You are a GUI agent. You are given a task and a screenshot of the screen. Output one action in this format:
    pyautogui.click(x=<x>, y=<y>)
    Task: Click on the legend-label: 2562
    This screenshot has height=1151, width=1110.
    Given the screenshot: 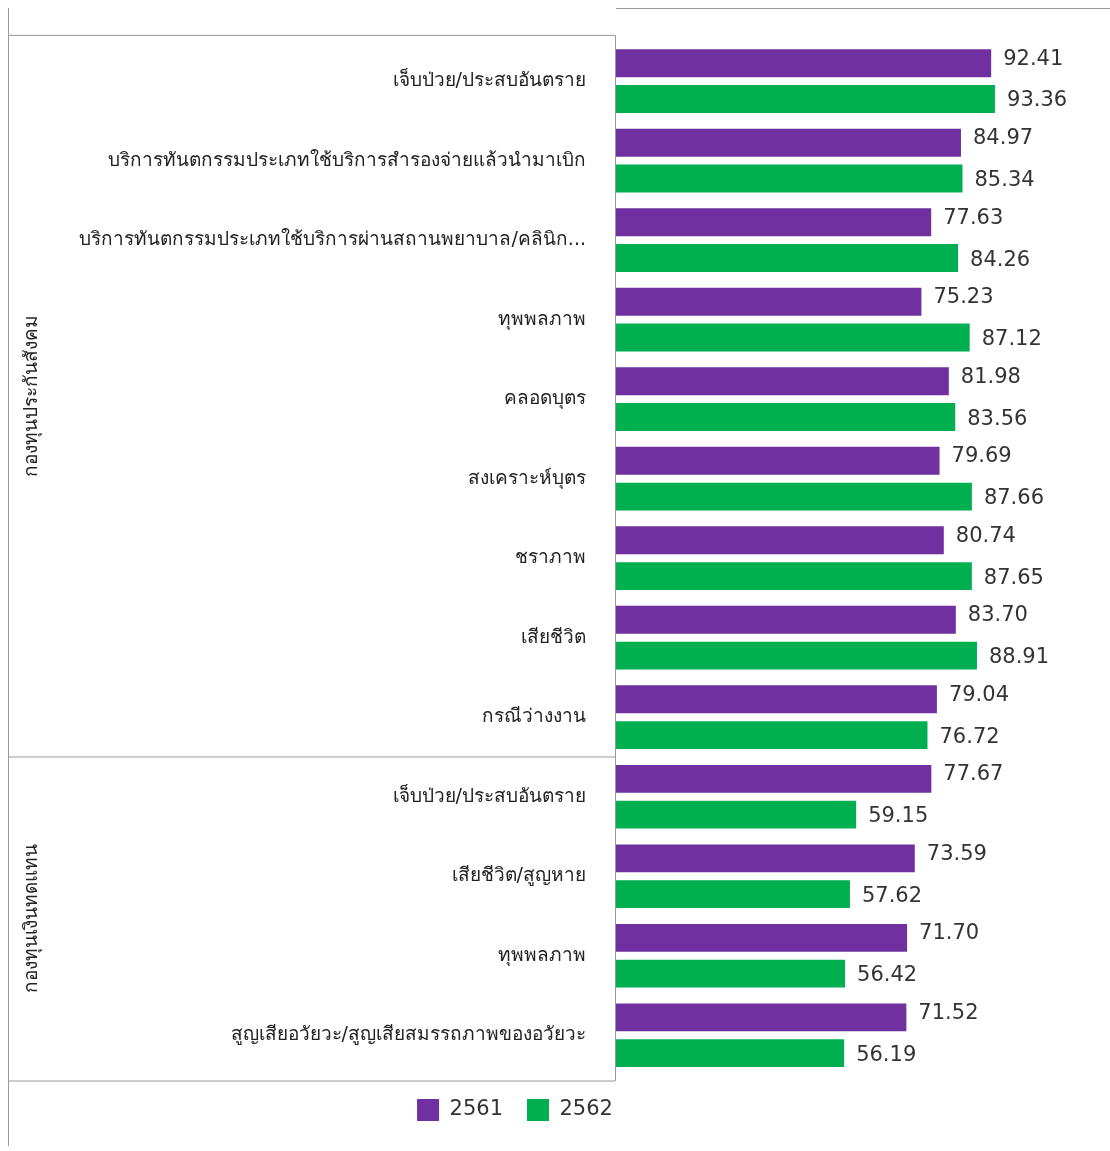 What is the action you would take?
    pyautogui.click(x=586, y=1108)
    